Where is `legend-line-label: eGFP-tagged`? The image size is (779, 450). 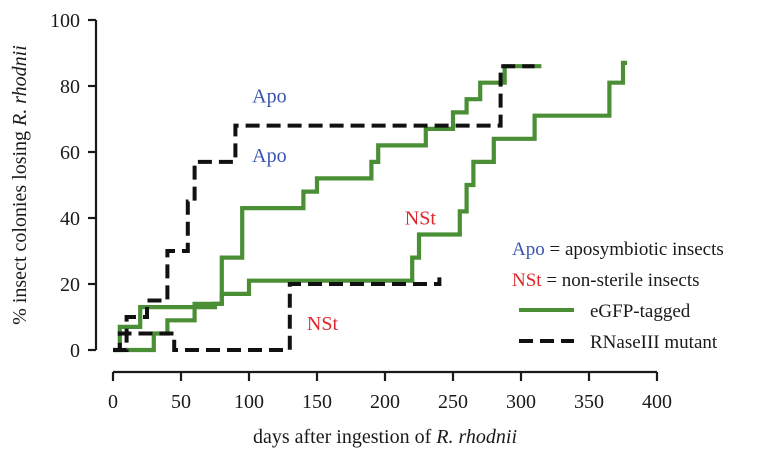
legend-line-label: eGFP-tagged is located at coordinates (640, 311).